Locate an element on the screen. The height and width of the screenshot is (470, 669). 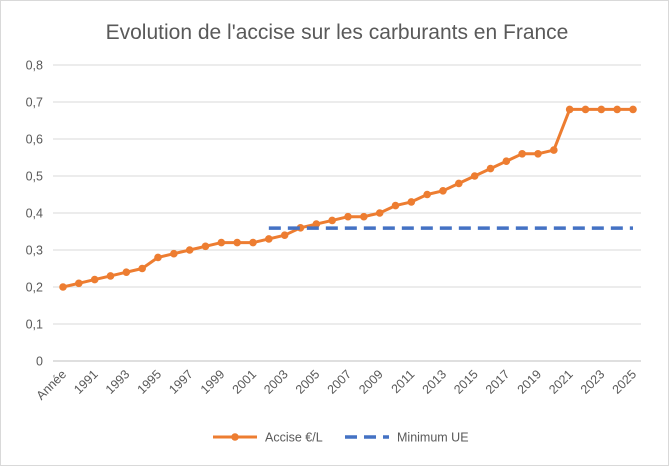
x-tick-label: 1993 is located at coordinates (118, 382).